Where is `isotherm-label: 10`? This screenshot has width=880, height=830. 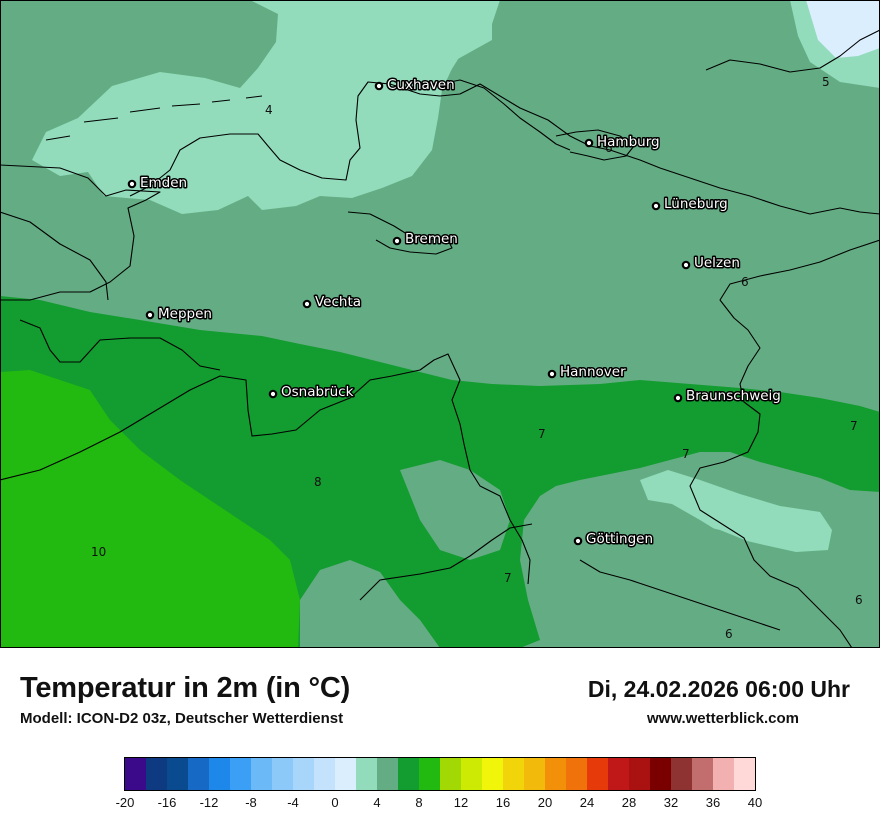 isotherm-label: 10 is located at coordinates (98, 552).